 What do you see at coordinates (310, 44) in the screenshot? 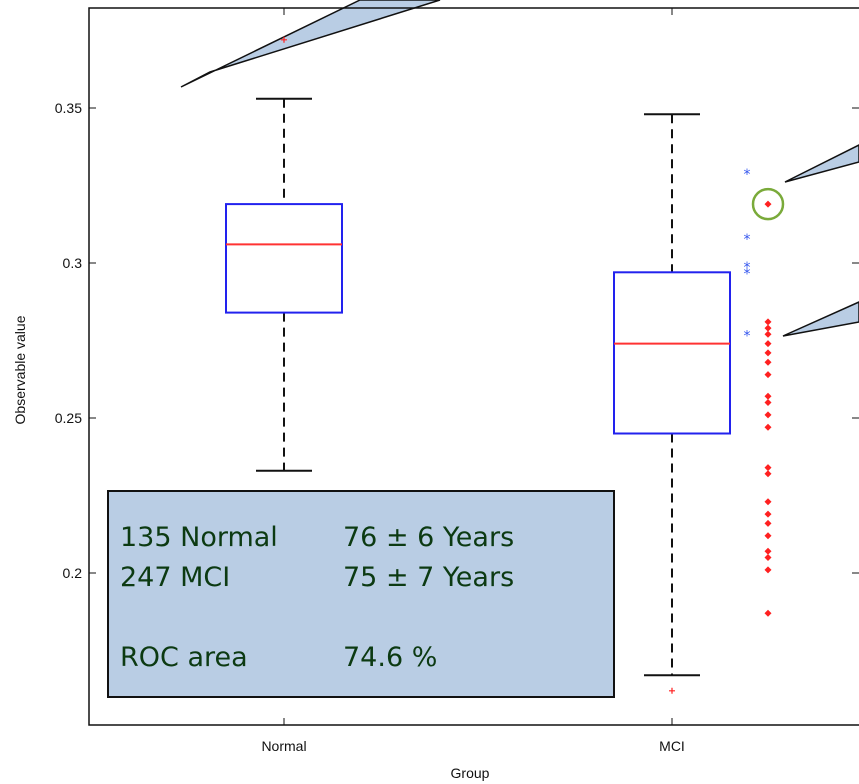
I see `callout-pointer-top` at bounding box center [310, 44].